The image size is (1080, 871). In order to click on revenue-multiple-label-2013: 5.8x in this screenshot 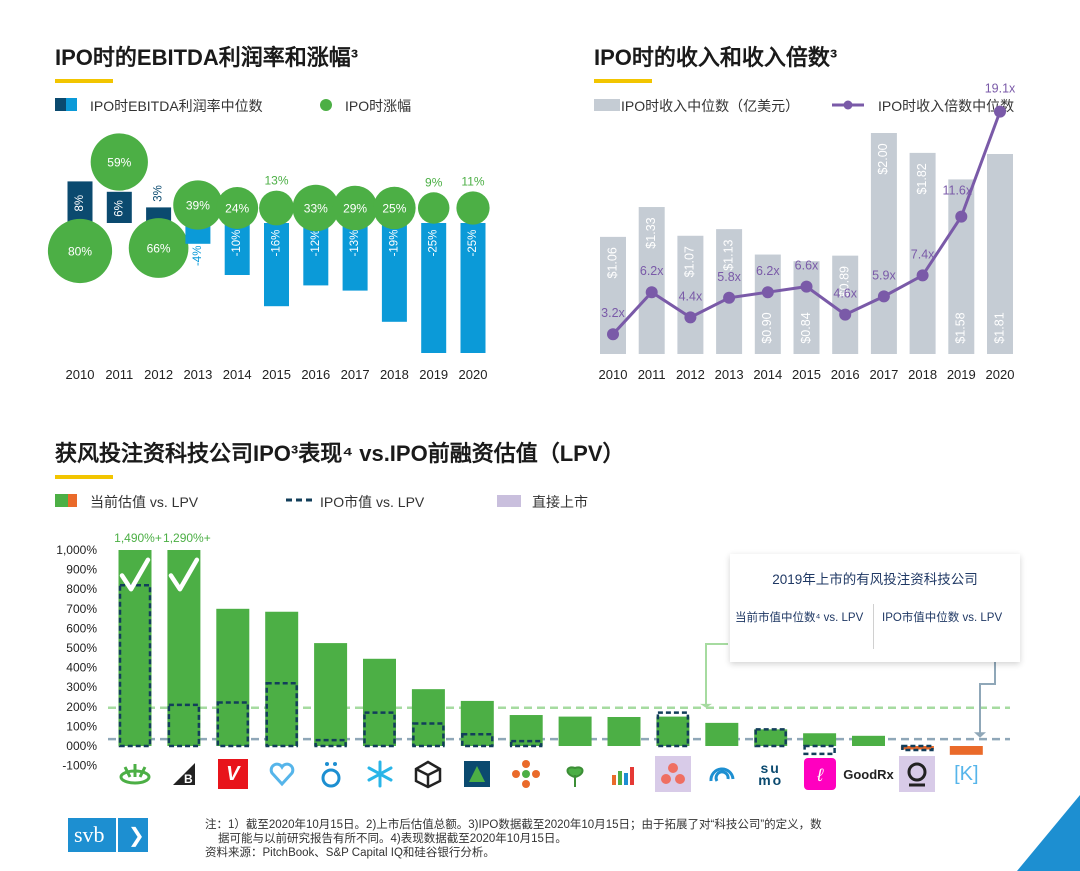, I will do `click(729, 277)`.